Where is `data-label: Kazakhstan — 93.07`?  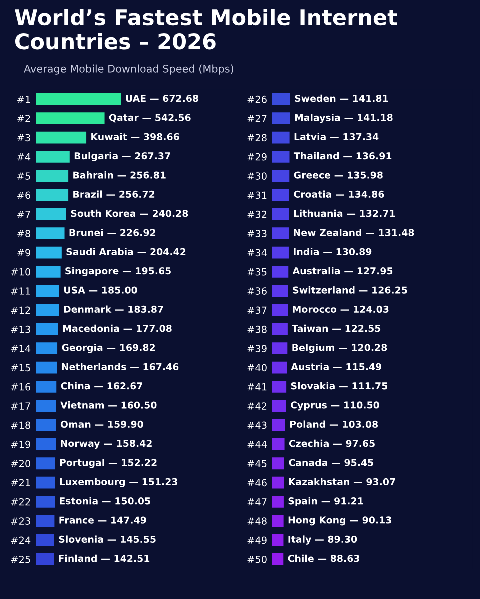
data-label: Kazakhstan — 93.07 is located at coordinates (342, 482).